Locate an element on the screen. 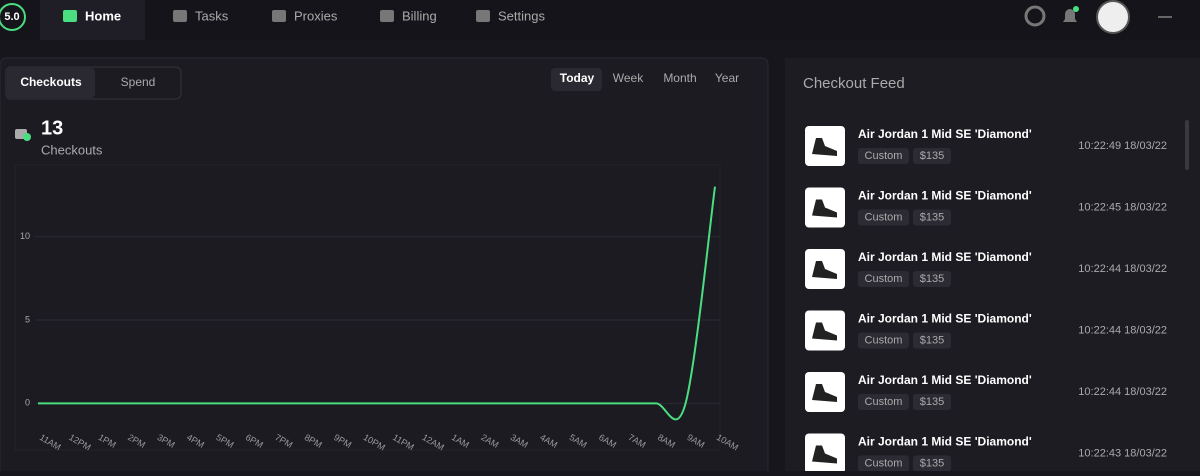  product-image is located at coordinates (825, 453).